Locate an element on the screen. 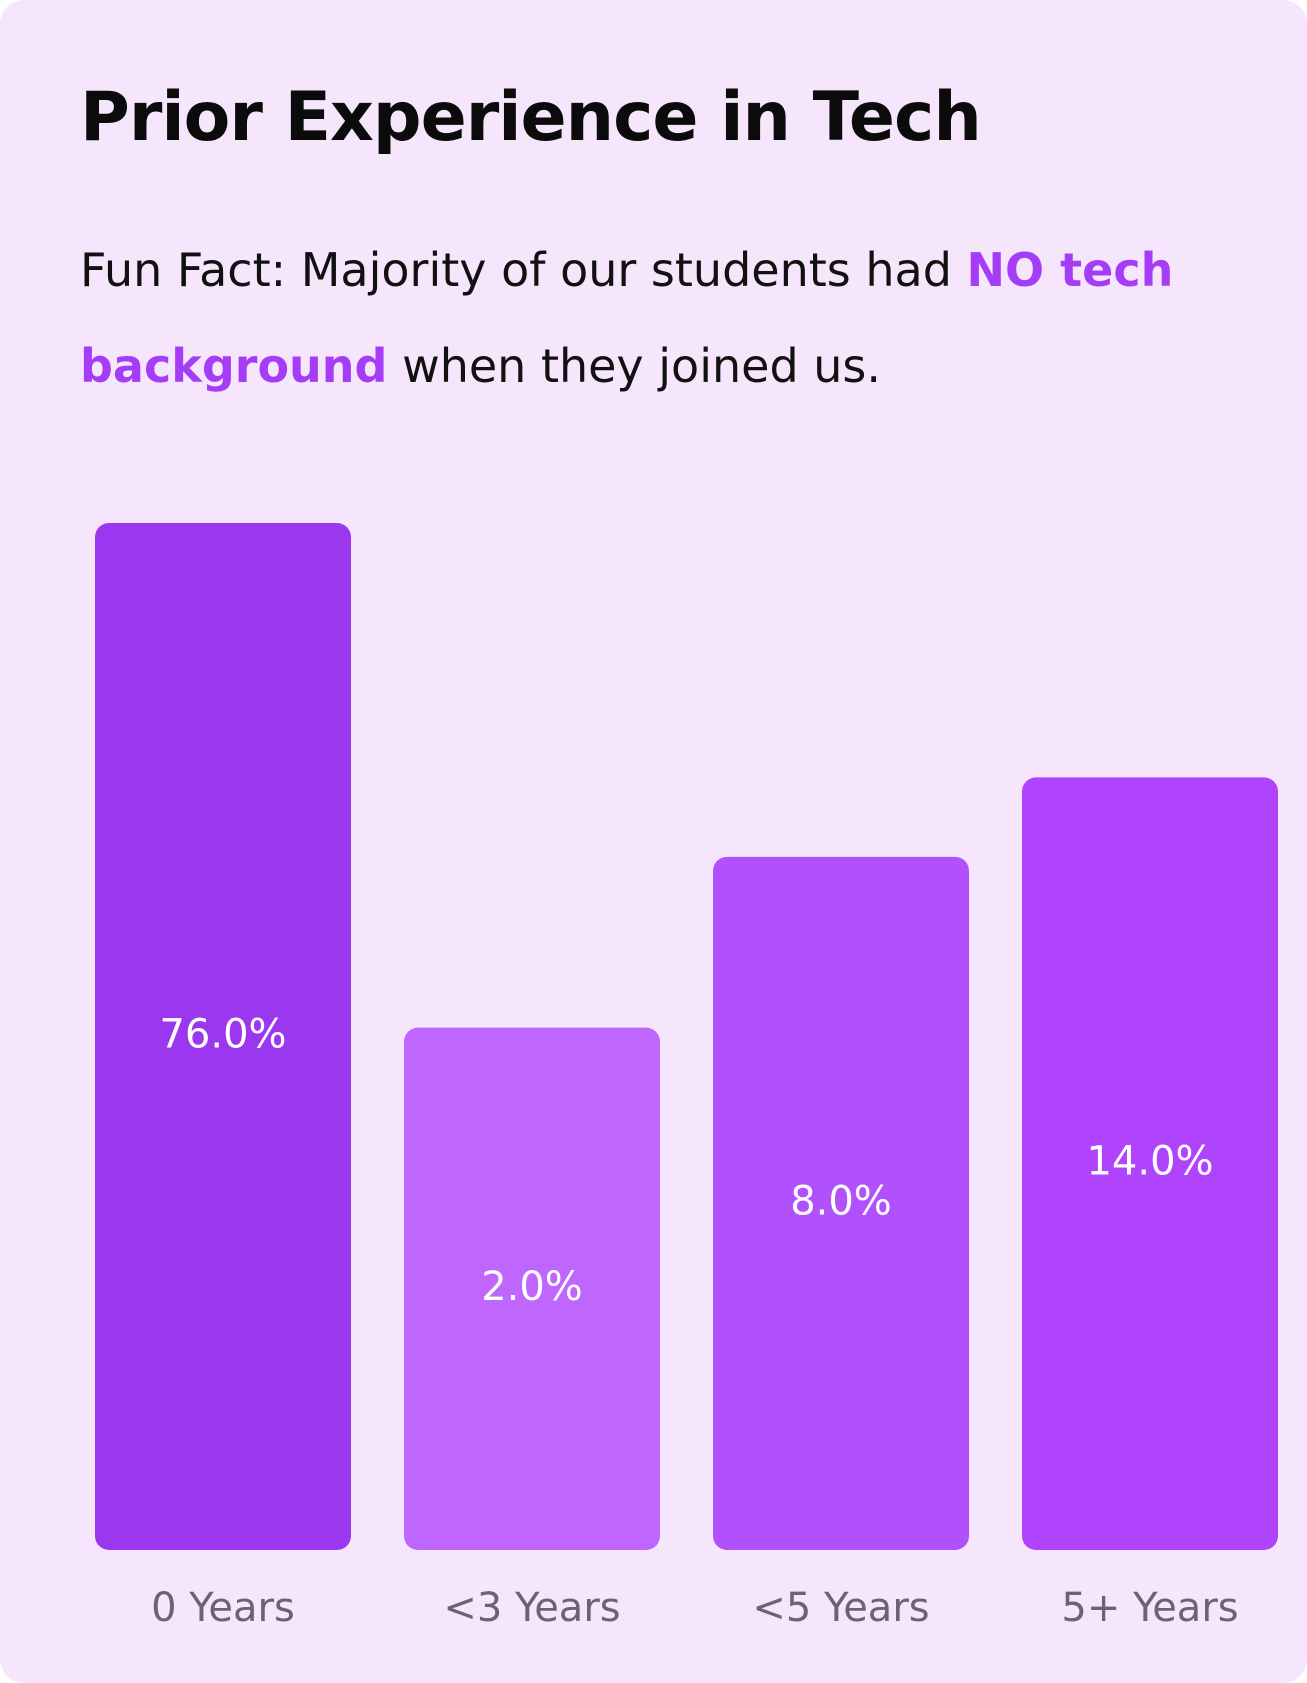 The image size is (1307, 1683). value-label: 8.0% is located at coordinates (841, 1201).